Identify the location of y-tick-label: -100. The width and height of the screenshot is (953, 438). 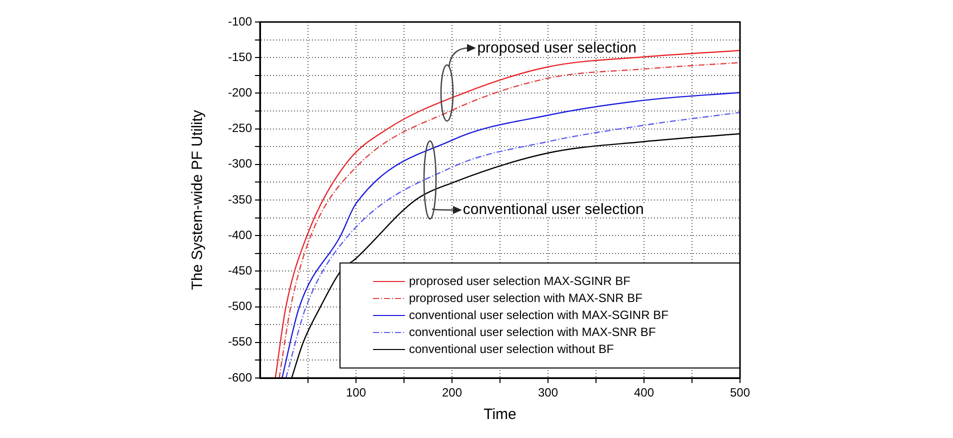
(240, 21).